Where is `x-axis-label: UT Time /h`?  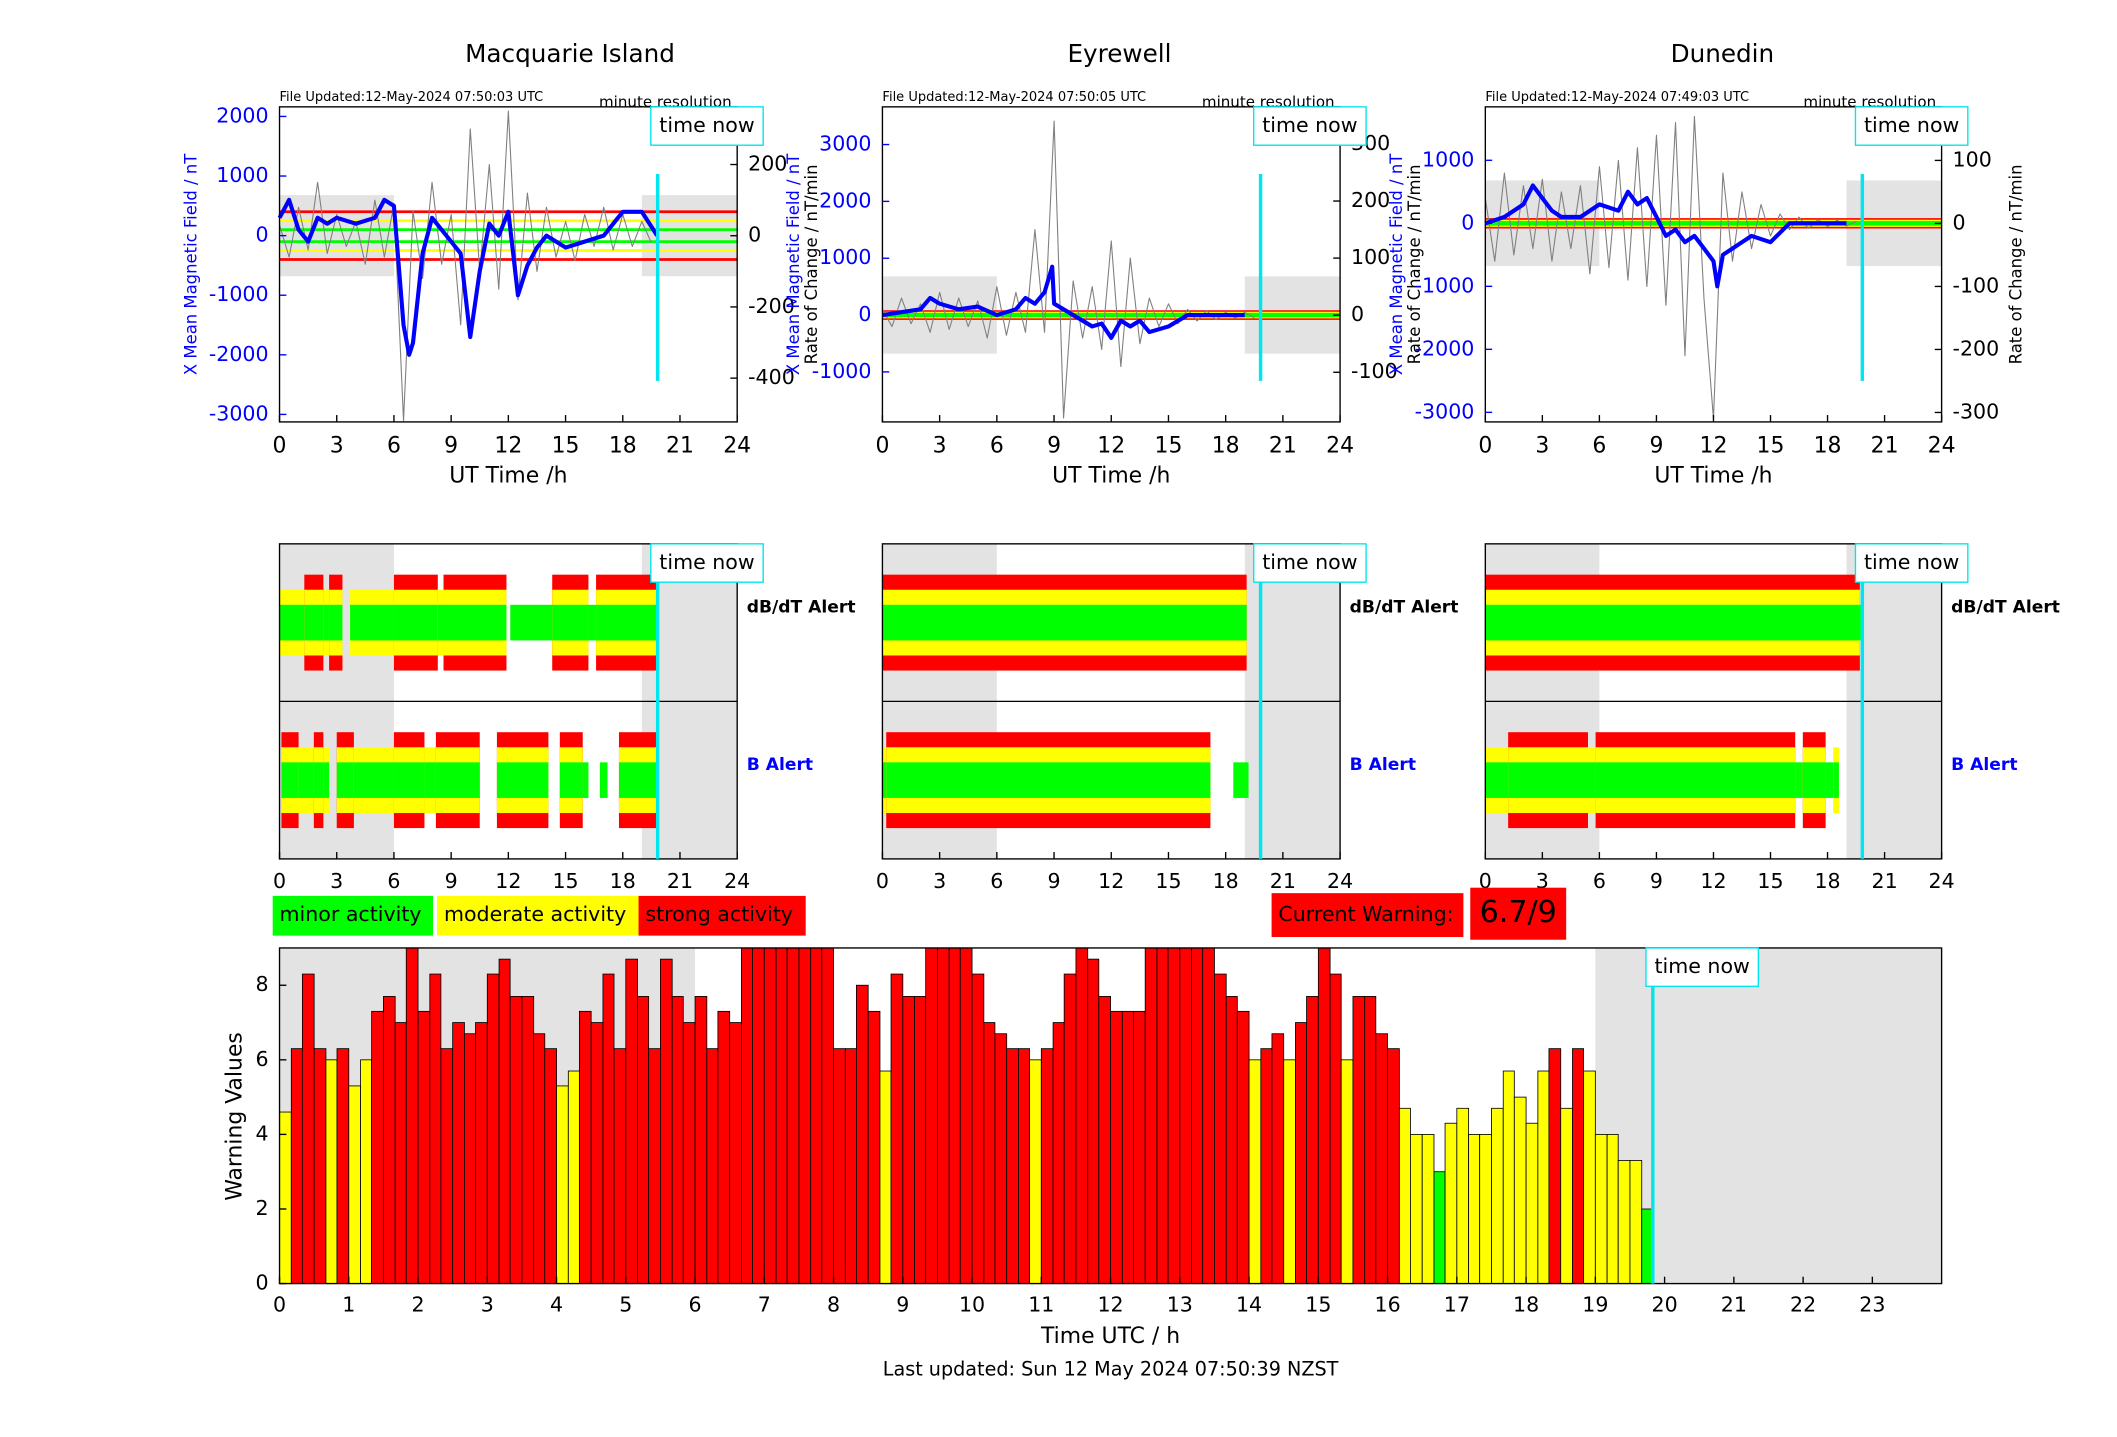 x-axis-label: UT Time /h is located at coordinates (508, 476).